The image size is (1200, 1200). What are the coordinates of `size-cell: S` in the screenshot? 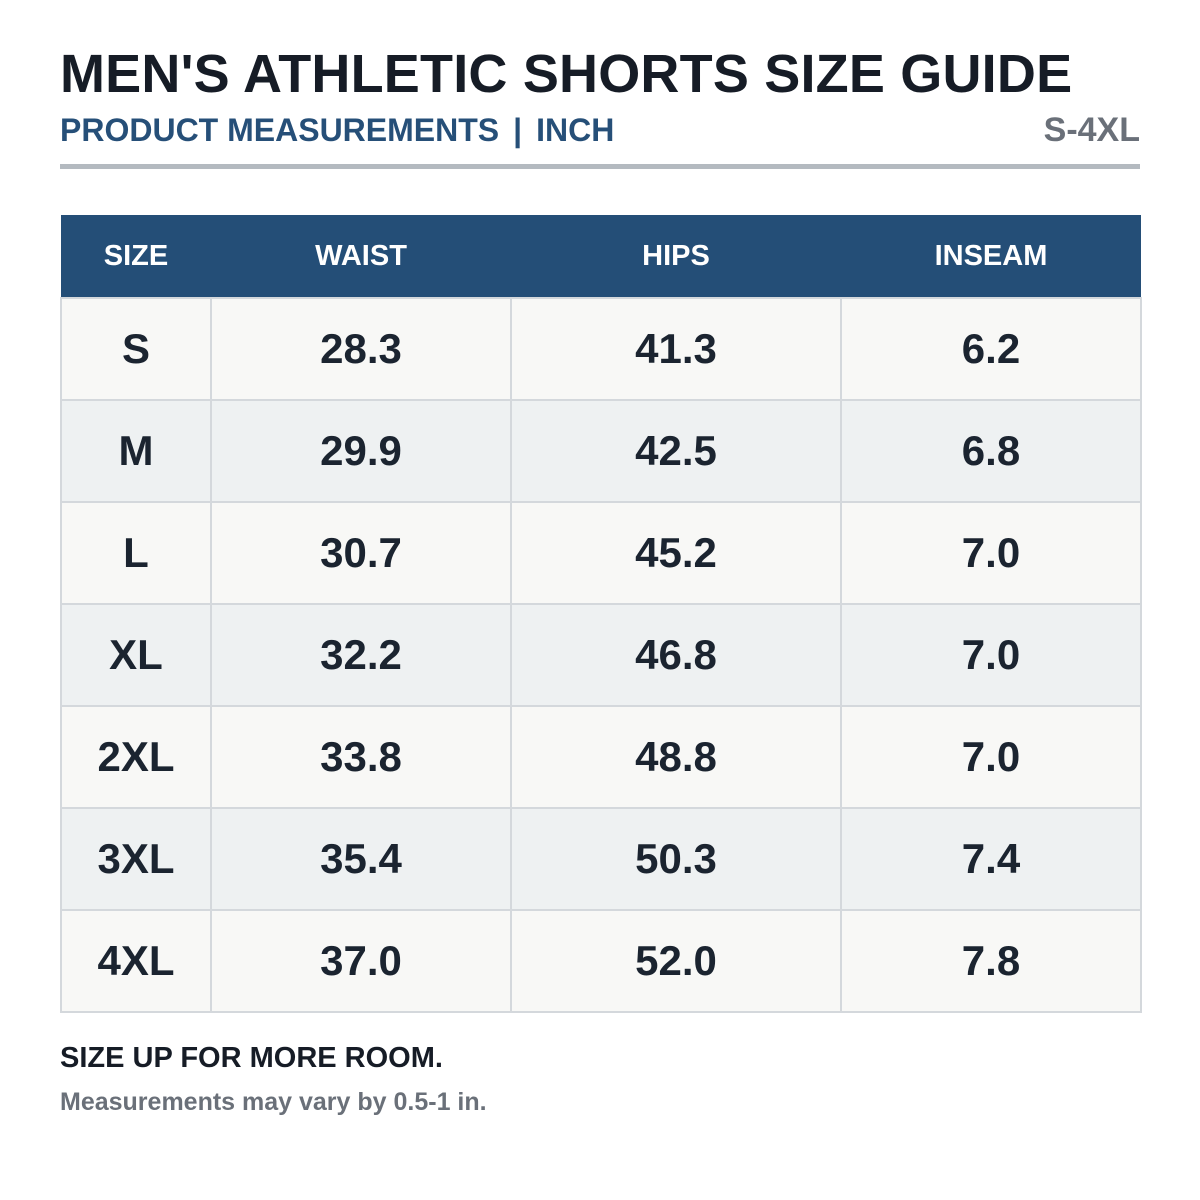 It's located at (136, 349).